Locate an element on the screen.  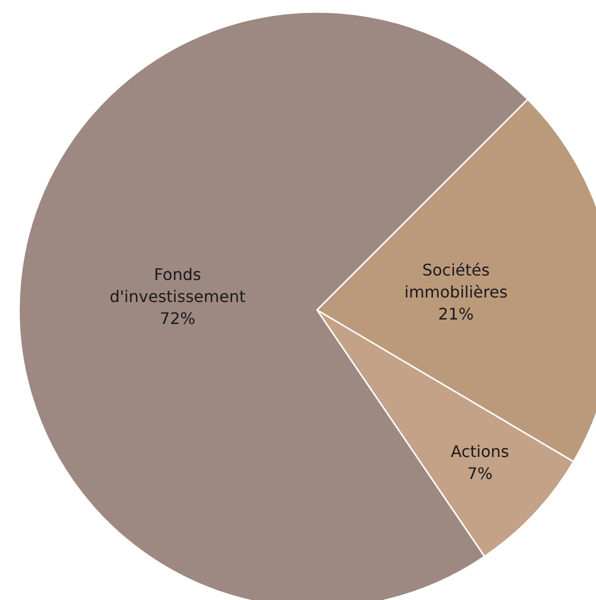
slice-label: Fonds d'investissement is located at coordinates (178, 285).